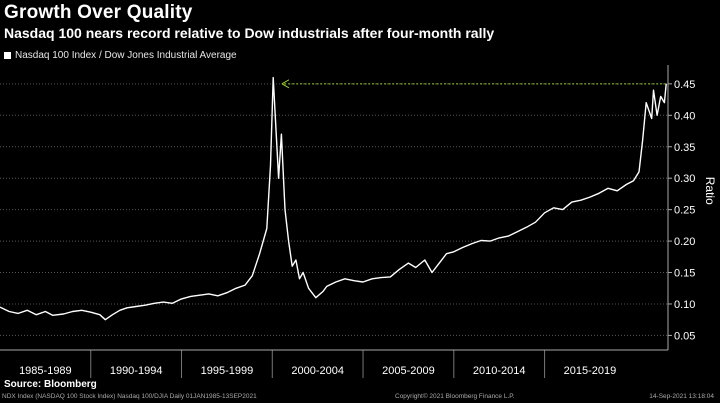 The height and width of the screenshot is (403, 720). What do you see at coordinates (98, 12) in the screenshot?
I see `chart-title: Growth Over Quality` at bounding box center [98, 12].